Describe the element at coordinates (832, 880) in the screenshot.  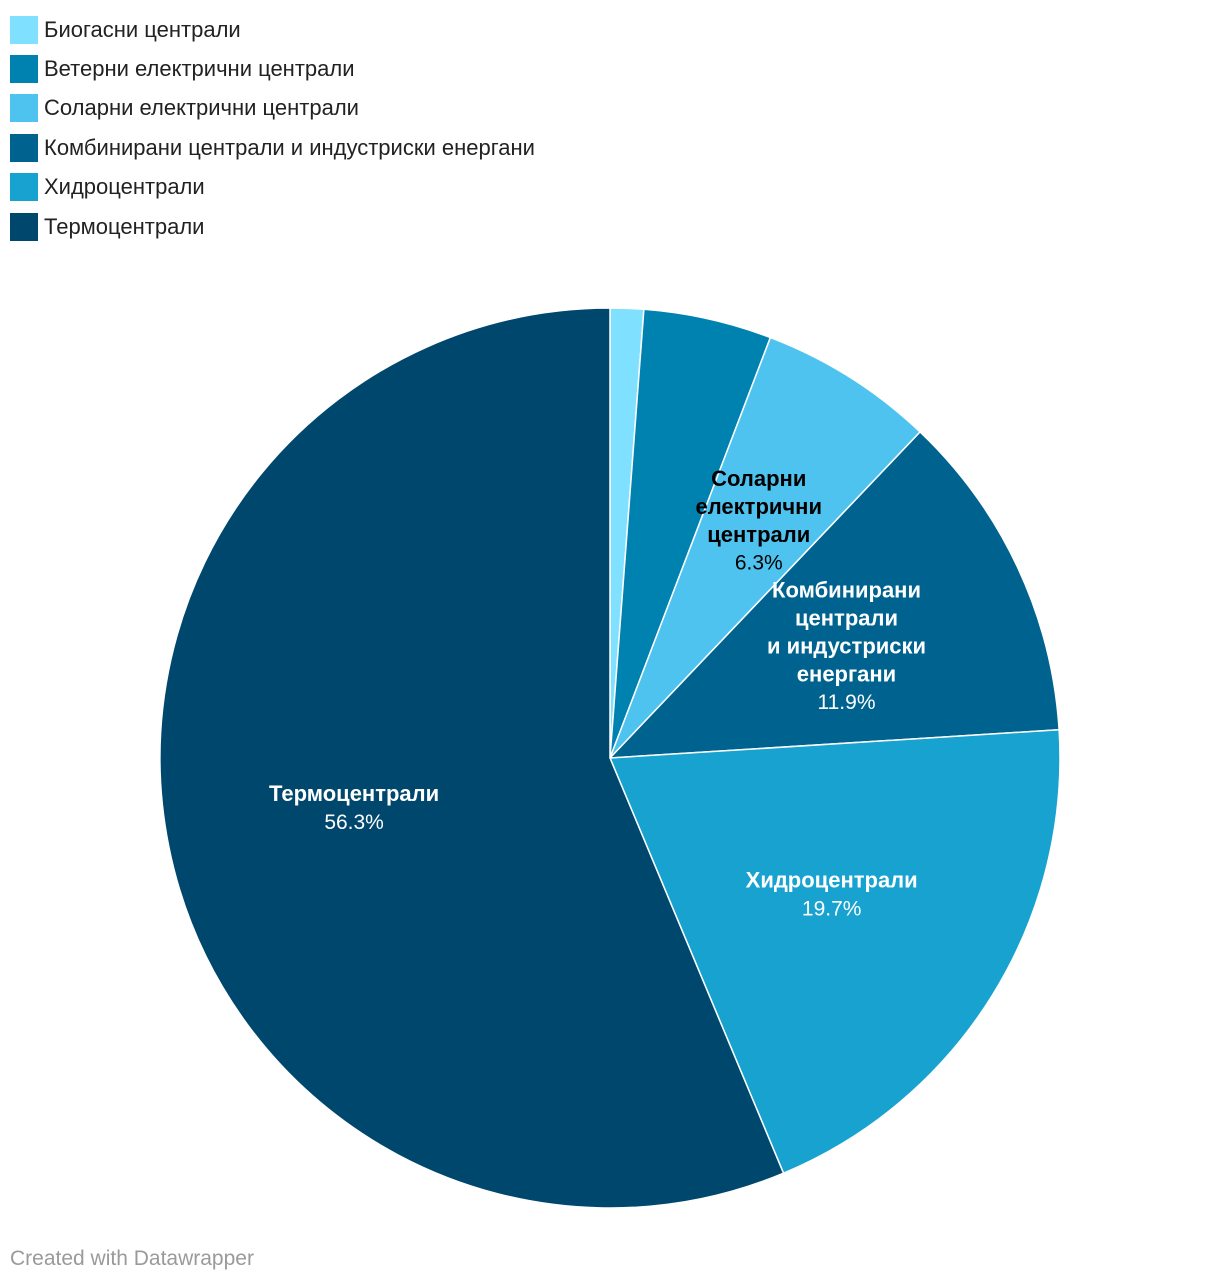
I see `slice-label: Хидроцентрали` at that location.